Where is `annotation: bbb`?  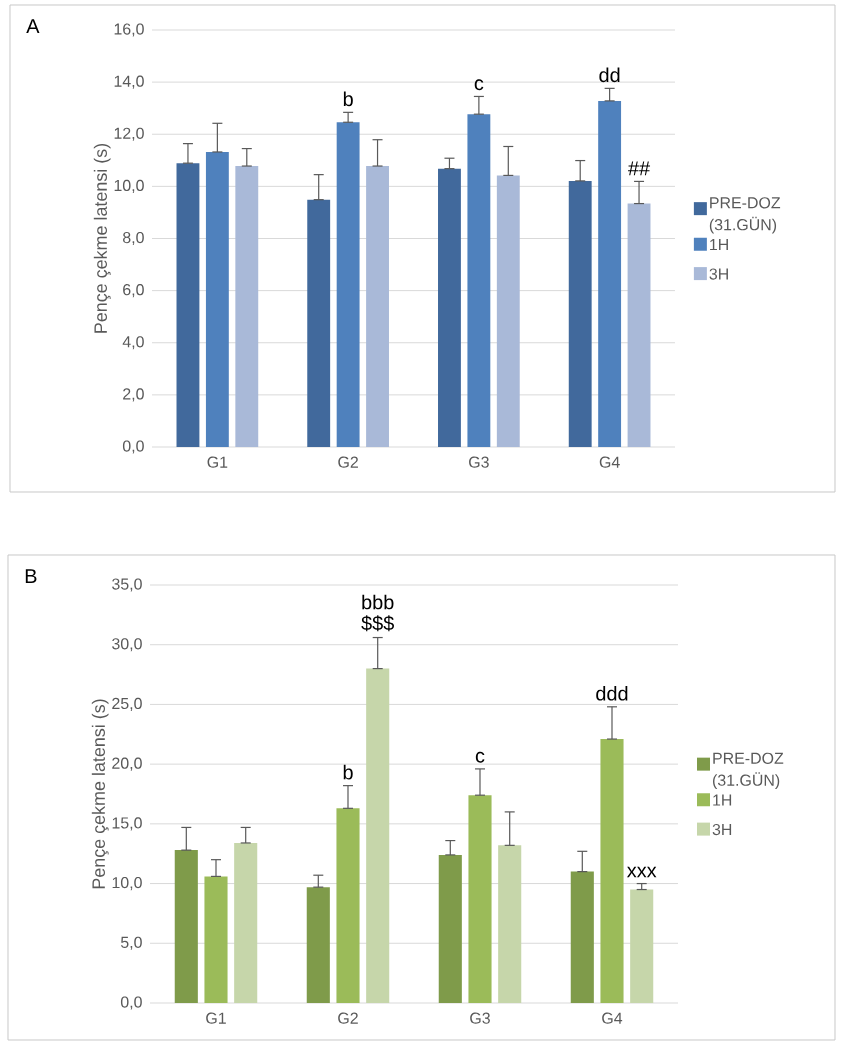
annotation: bbb is located at coordinates (378, 602).